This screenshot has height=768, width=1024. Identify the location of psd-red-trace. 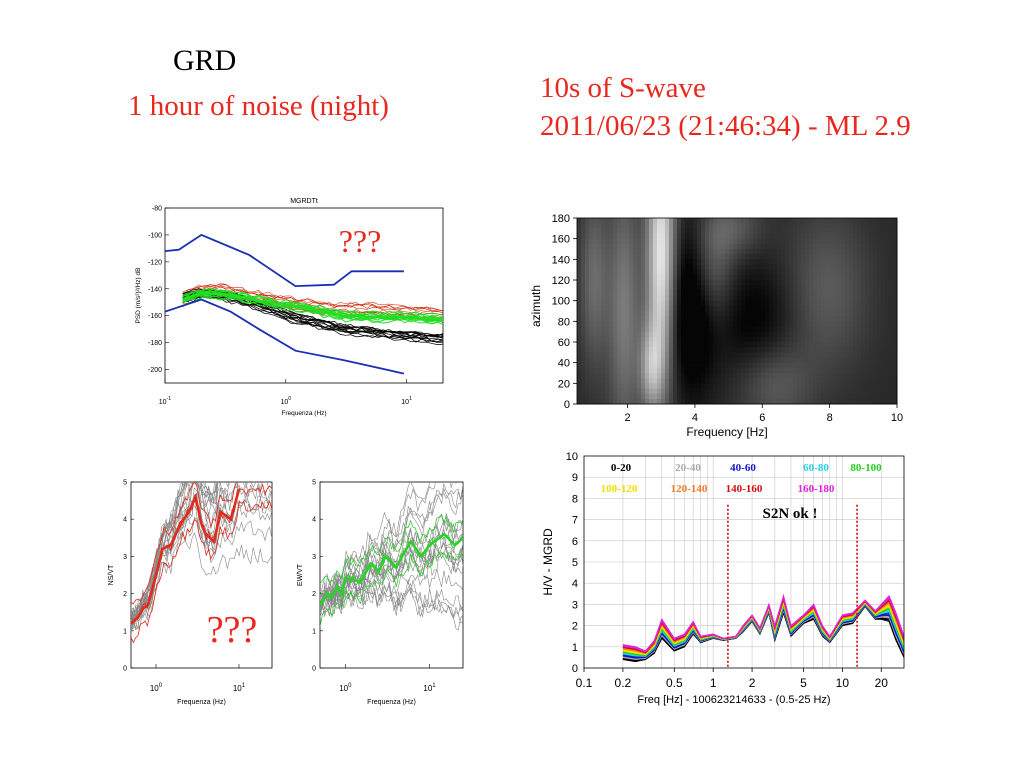
(312, 299).